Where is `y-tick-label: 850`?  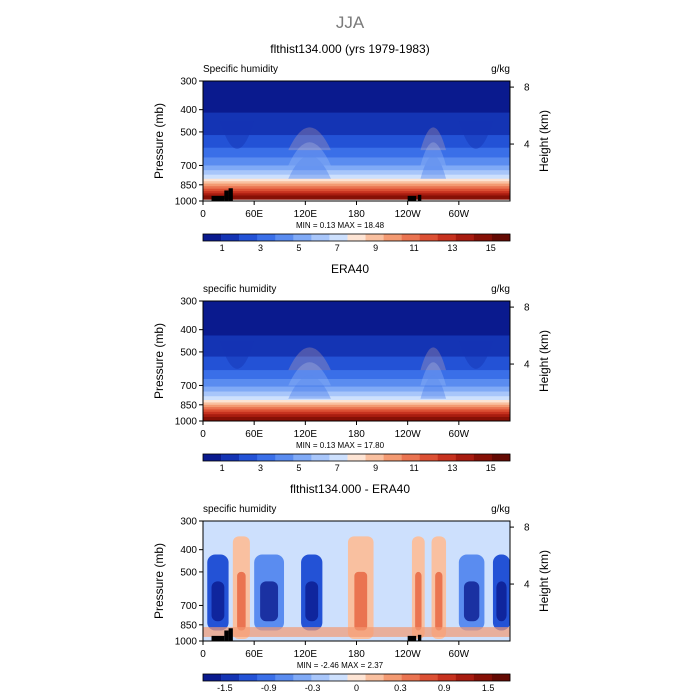 y-tick-label: 850 is located at coordinates (188, 405).